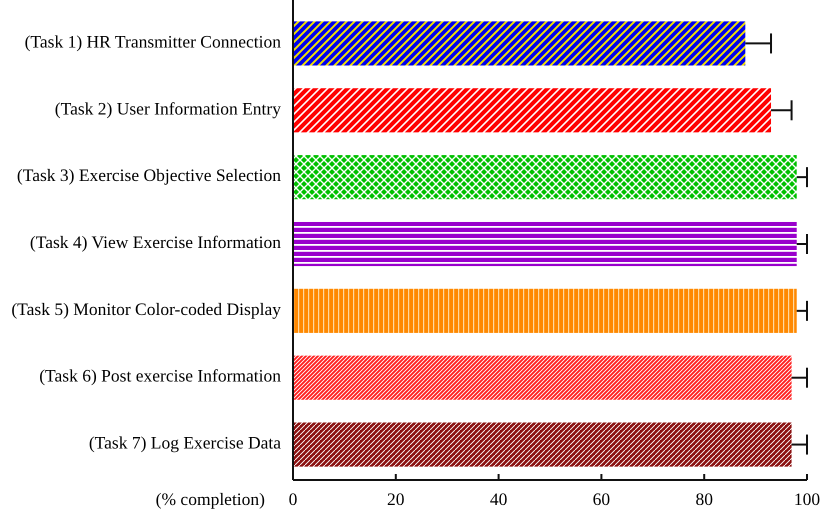  I want to click on x-tick-label: 40, so click(499, 499).